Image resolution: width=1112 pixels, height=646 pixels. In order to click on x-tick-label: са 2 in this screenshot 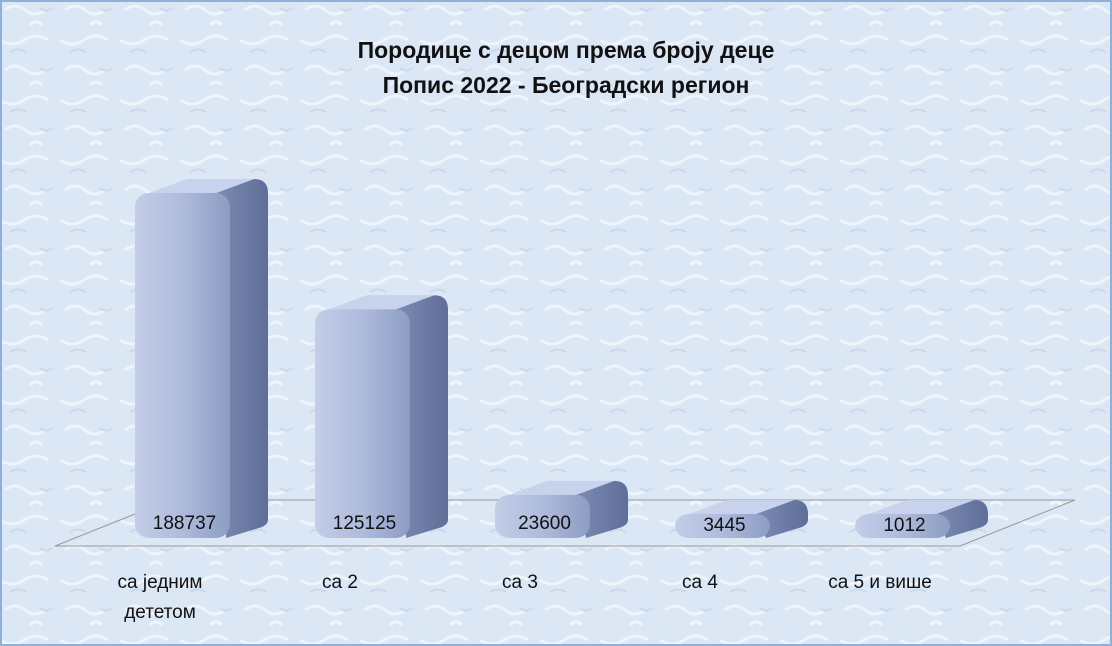, I will do `click(340, 582)`.